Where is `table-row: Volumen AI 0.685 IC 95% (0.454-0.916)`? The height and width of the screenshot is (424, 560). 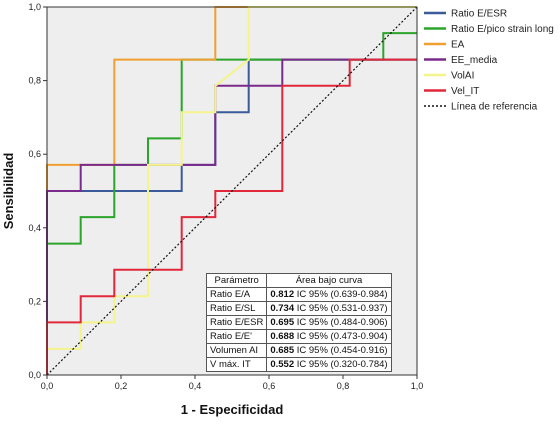
table-row: Volumen AI 0.685 IC 95% (0.454-0.916) is located at coordinates (298, 350).